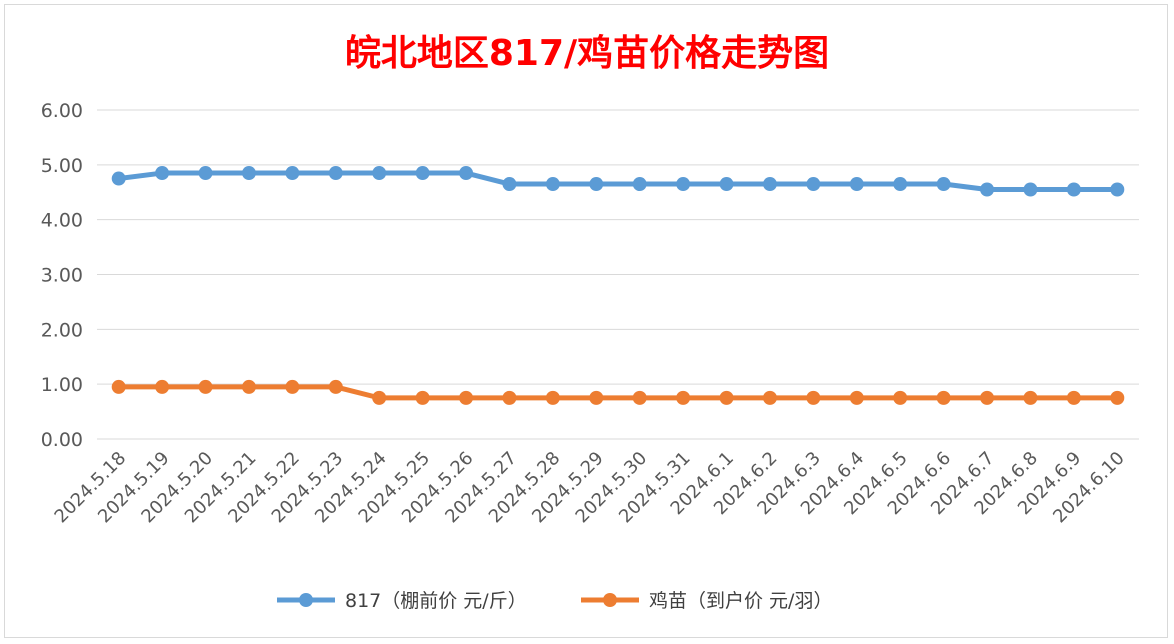 The height and width of the screenshot is (644, 1174). I want to click on legend-label: 鸡苗（到户价 元/羽）, so click(740, 601).